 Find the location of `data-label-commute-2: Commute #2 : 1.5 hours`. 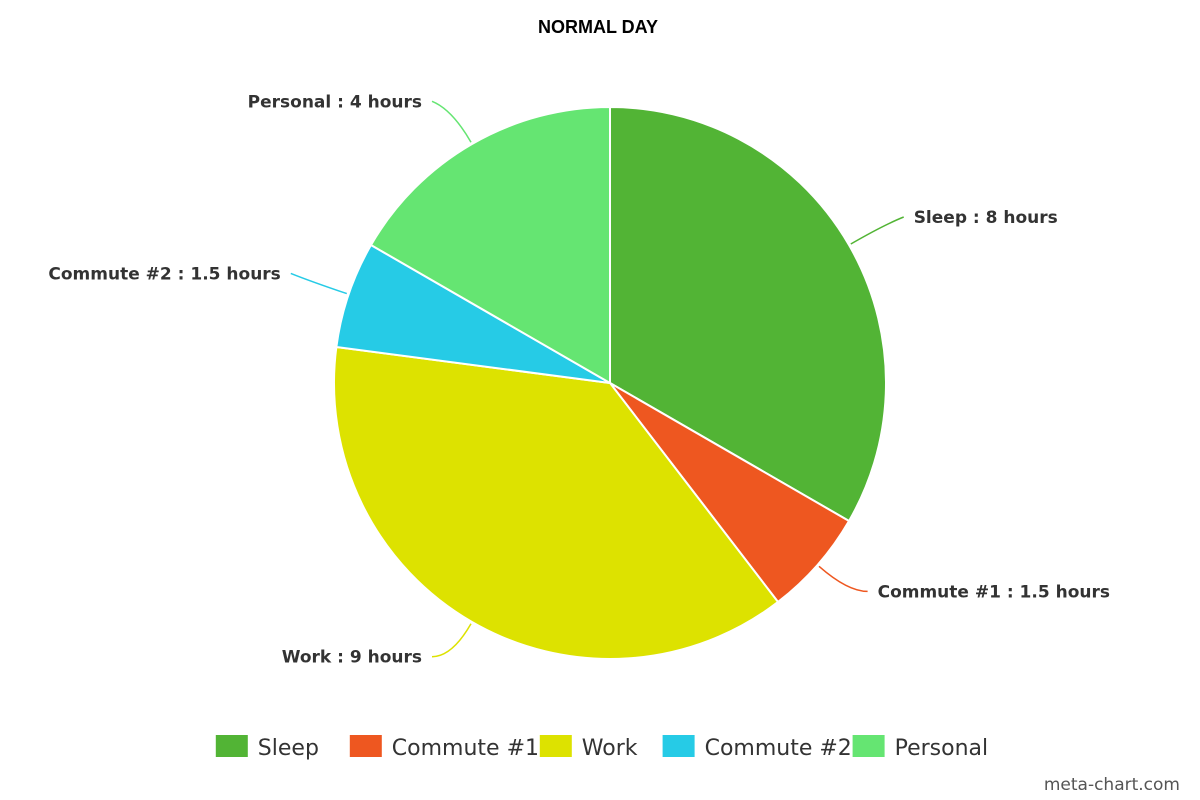

data-label-commute-2: Commute #2 : 1.5 hours is located at coordinates (164, 274).